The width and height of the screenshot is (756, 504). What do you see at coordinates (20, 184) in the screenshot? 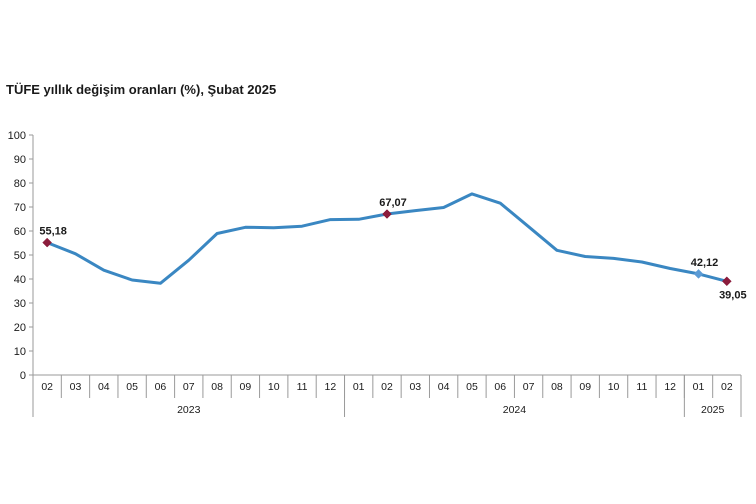
I see `y-tick-label: 80` at bounding box center [20, 184].